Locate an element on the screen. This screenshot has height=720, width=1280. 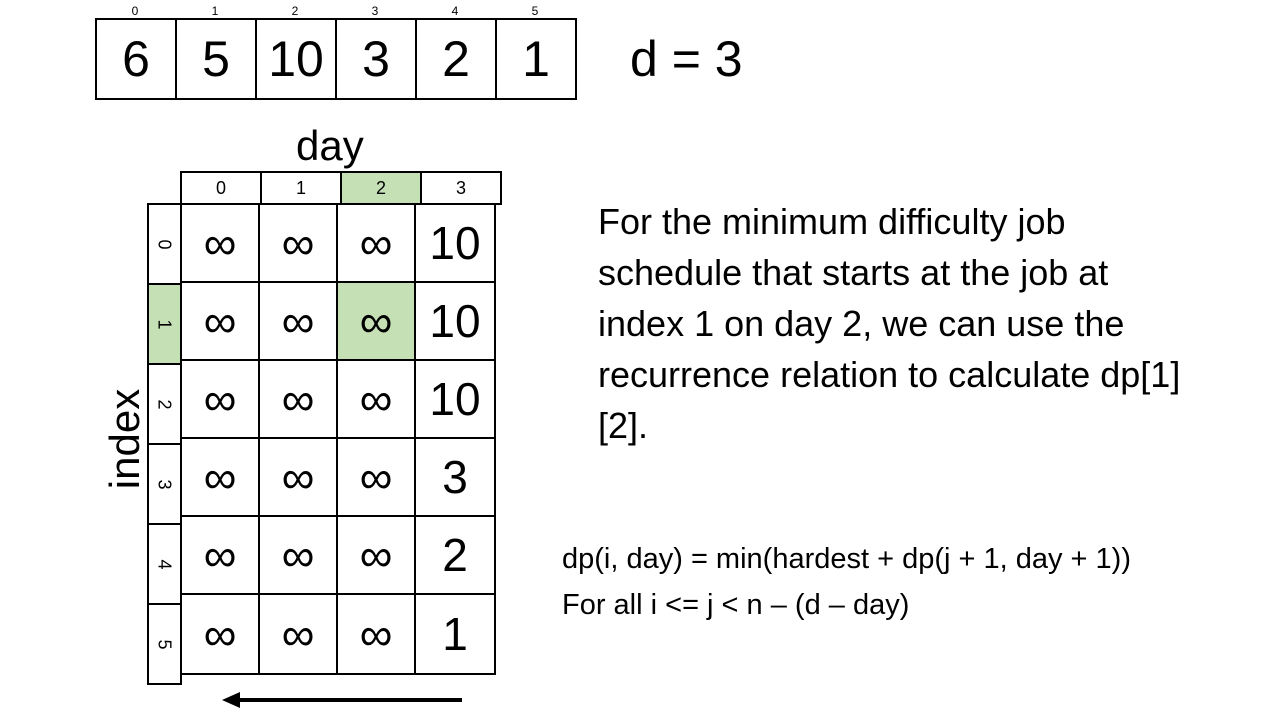
index-header-cell: 5 is located at coordinates (164, 644).